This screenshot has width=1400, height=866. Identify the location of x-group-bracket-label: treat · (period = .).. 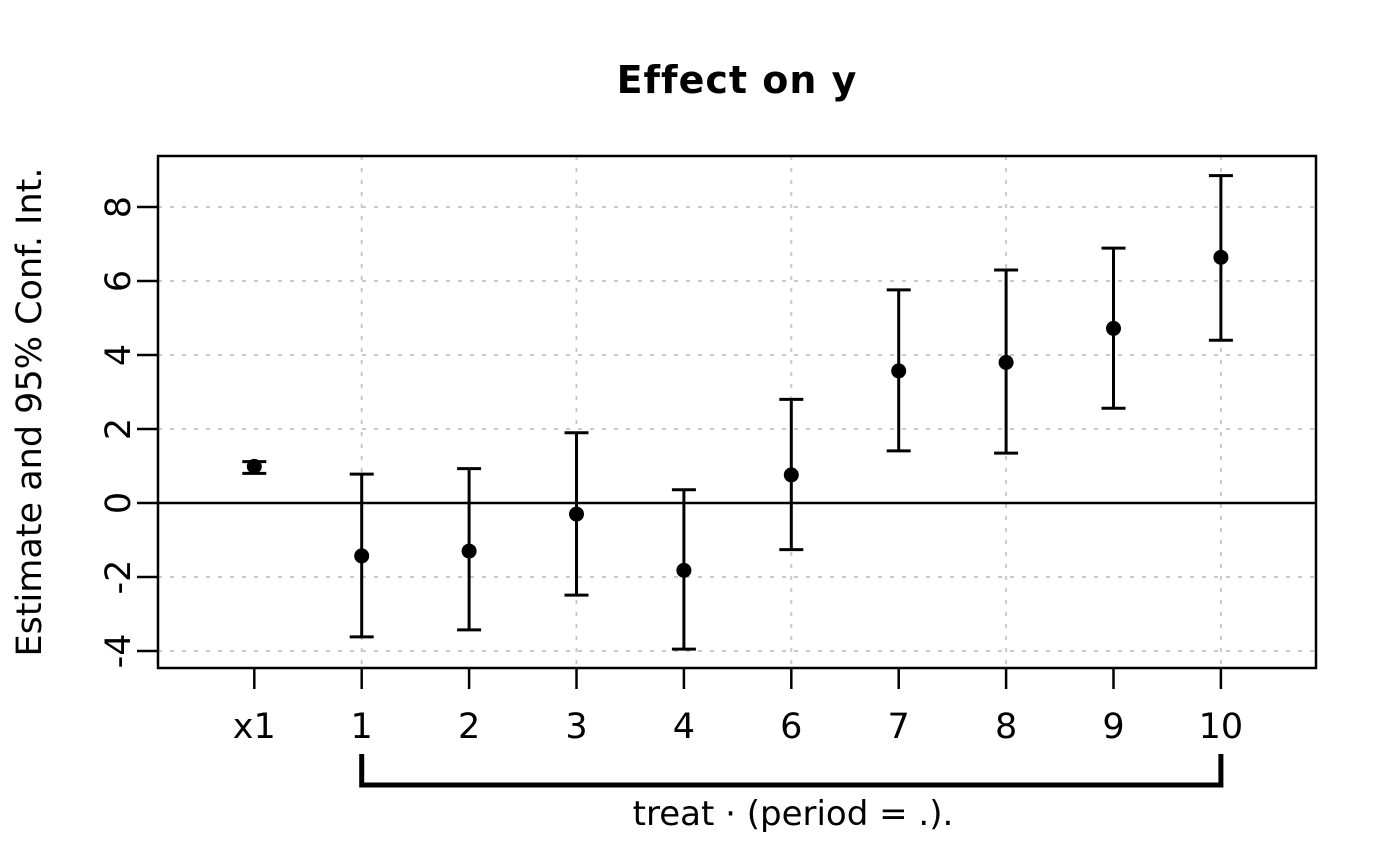
(793, 814).